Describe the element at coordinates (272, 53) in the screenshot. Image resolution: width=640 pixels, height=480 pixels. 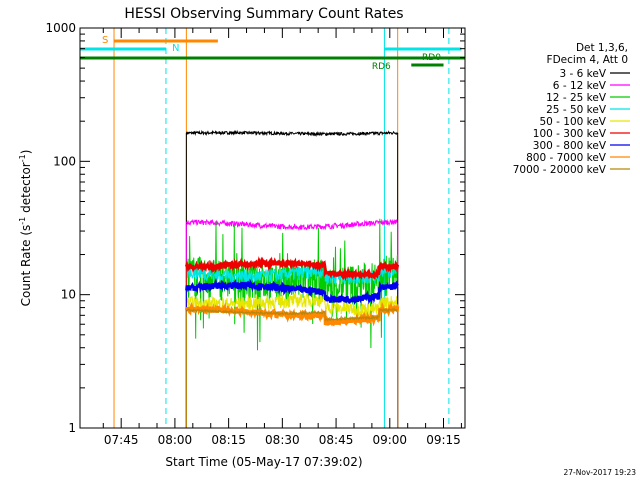
I see `annotation-layer: S N RD0 RD6` at that location.